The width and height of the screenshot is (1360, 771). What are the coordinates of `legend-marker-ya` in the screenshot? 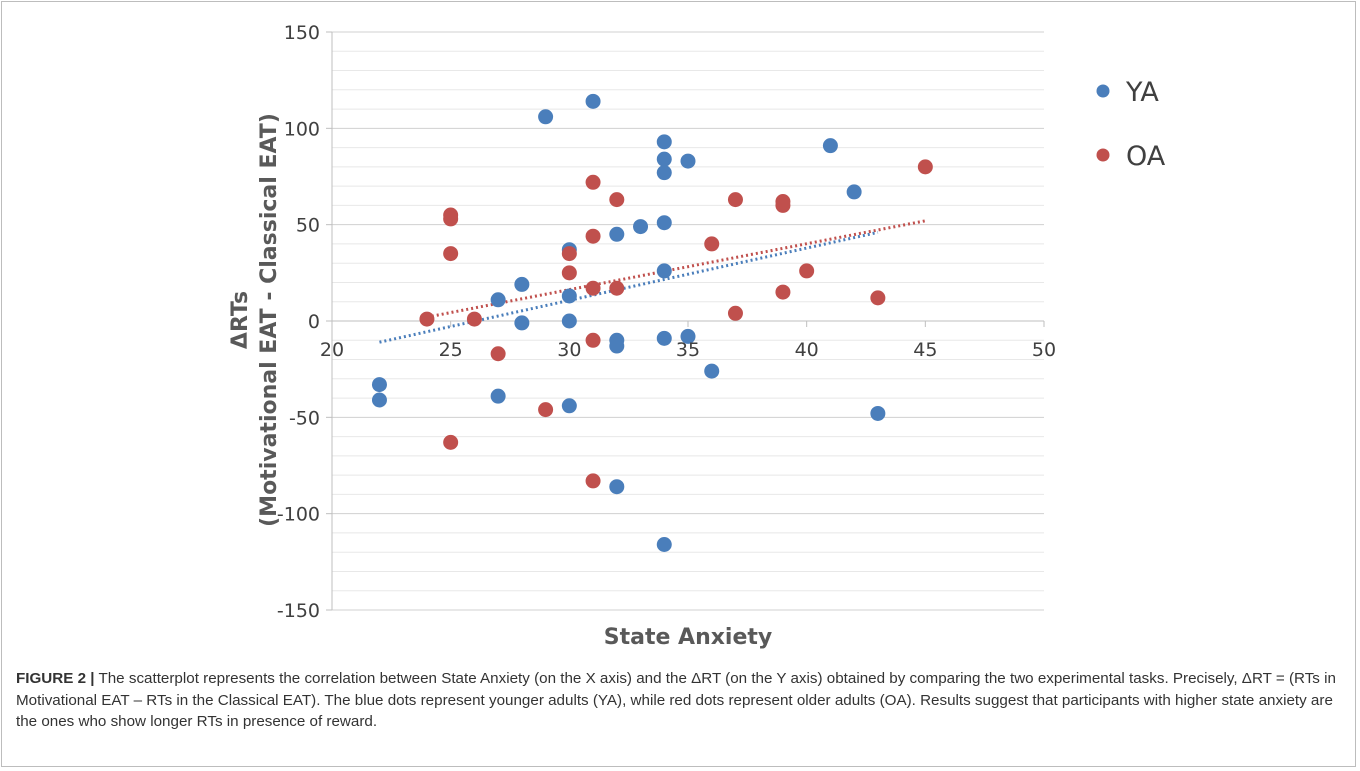 It's located at (1103, 91).